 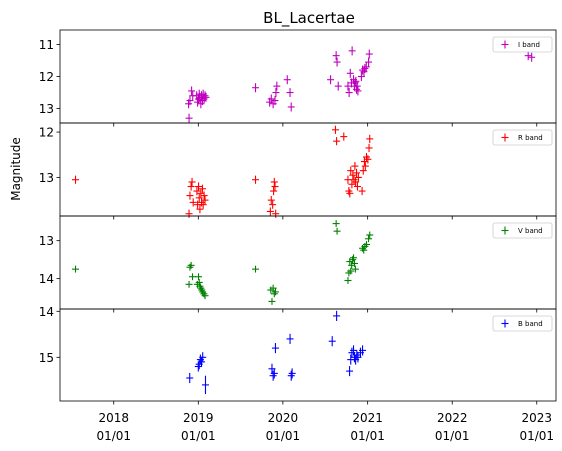 What do you see at coordinates (16, 169) in the screenshot?
I see `y-axis-label: Magnitude` at bounding box center [16, 169].